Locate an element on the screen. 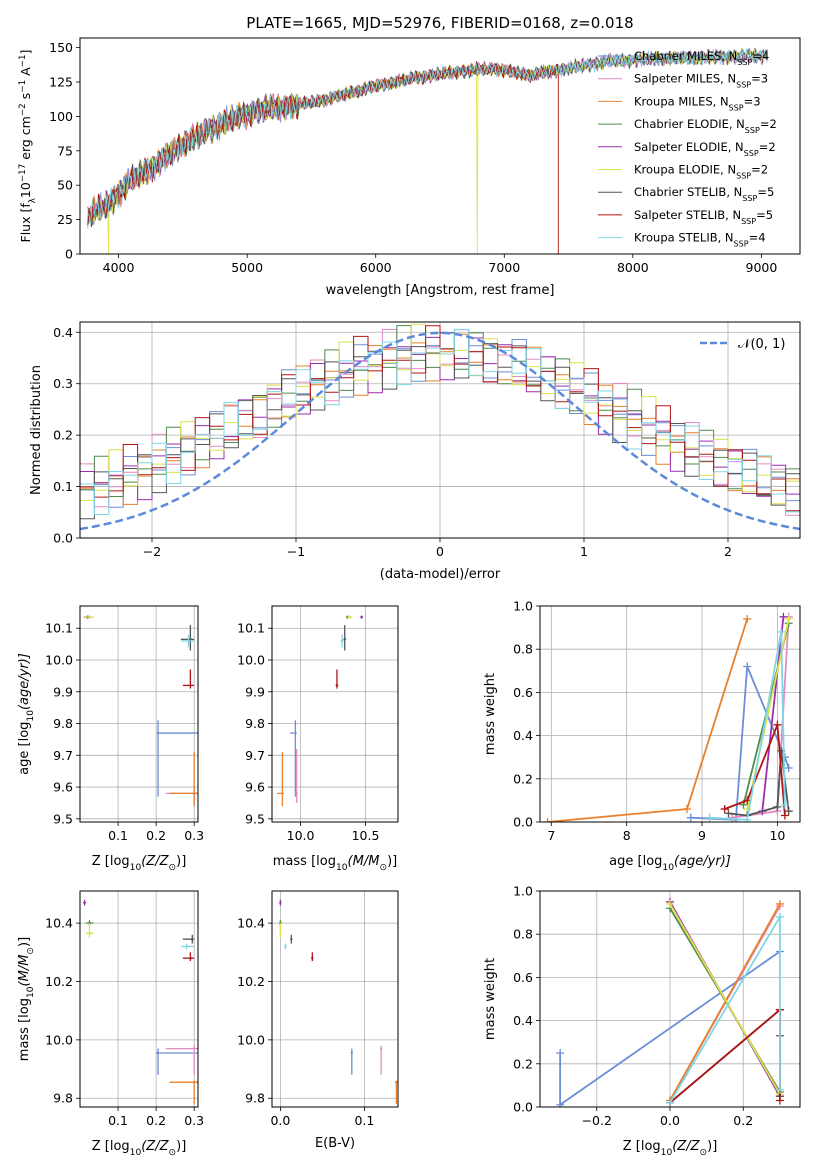 This screenshot has width=819, height=1170. y-tick-label: 125 is located at coordinates (61, 82).